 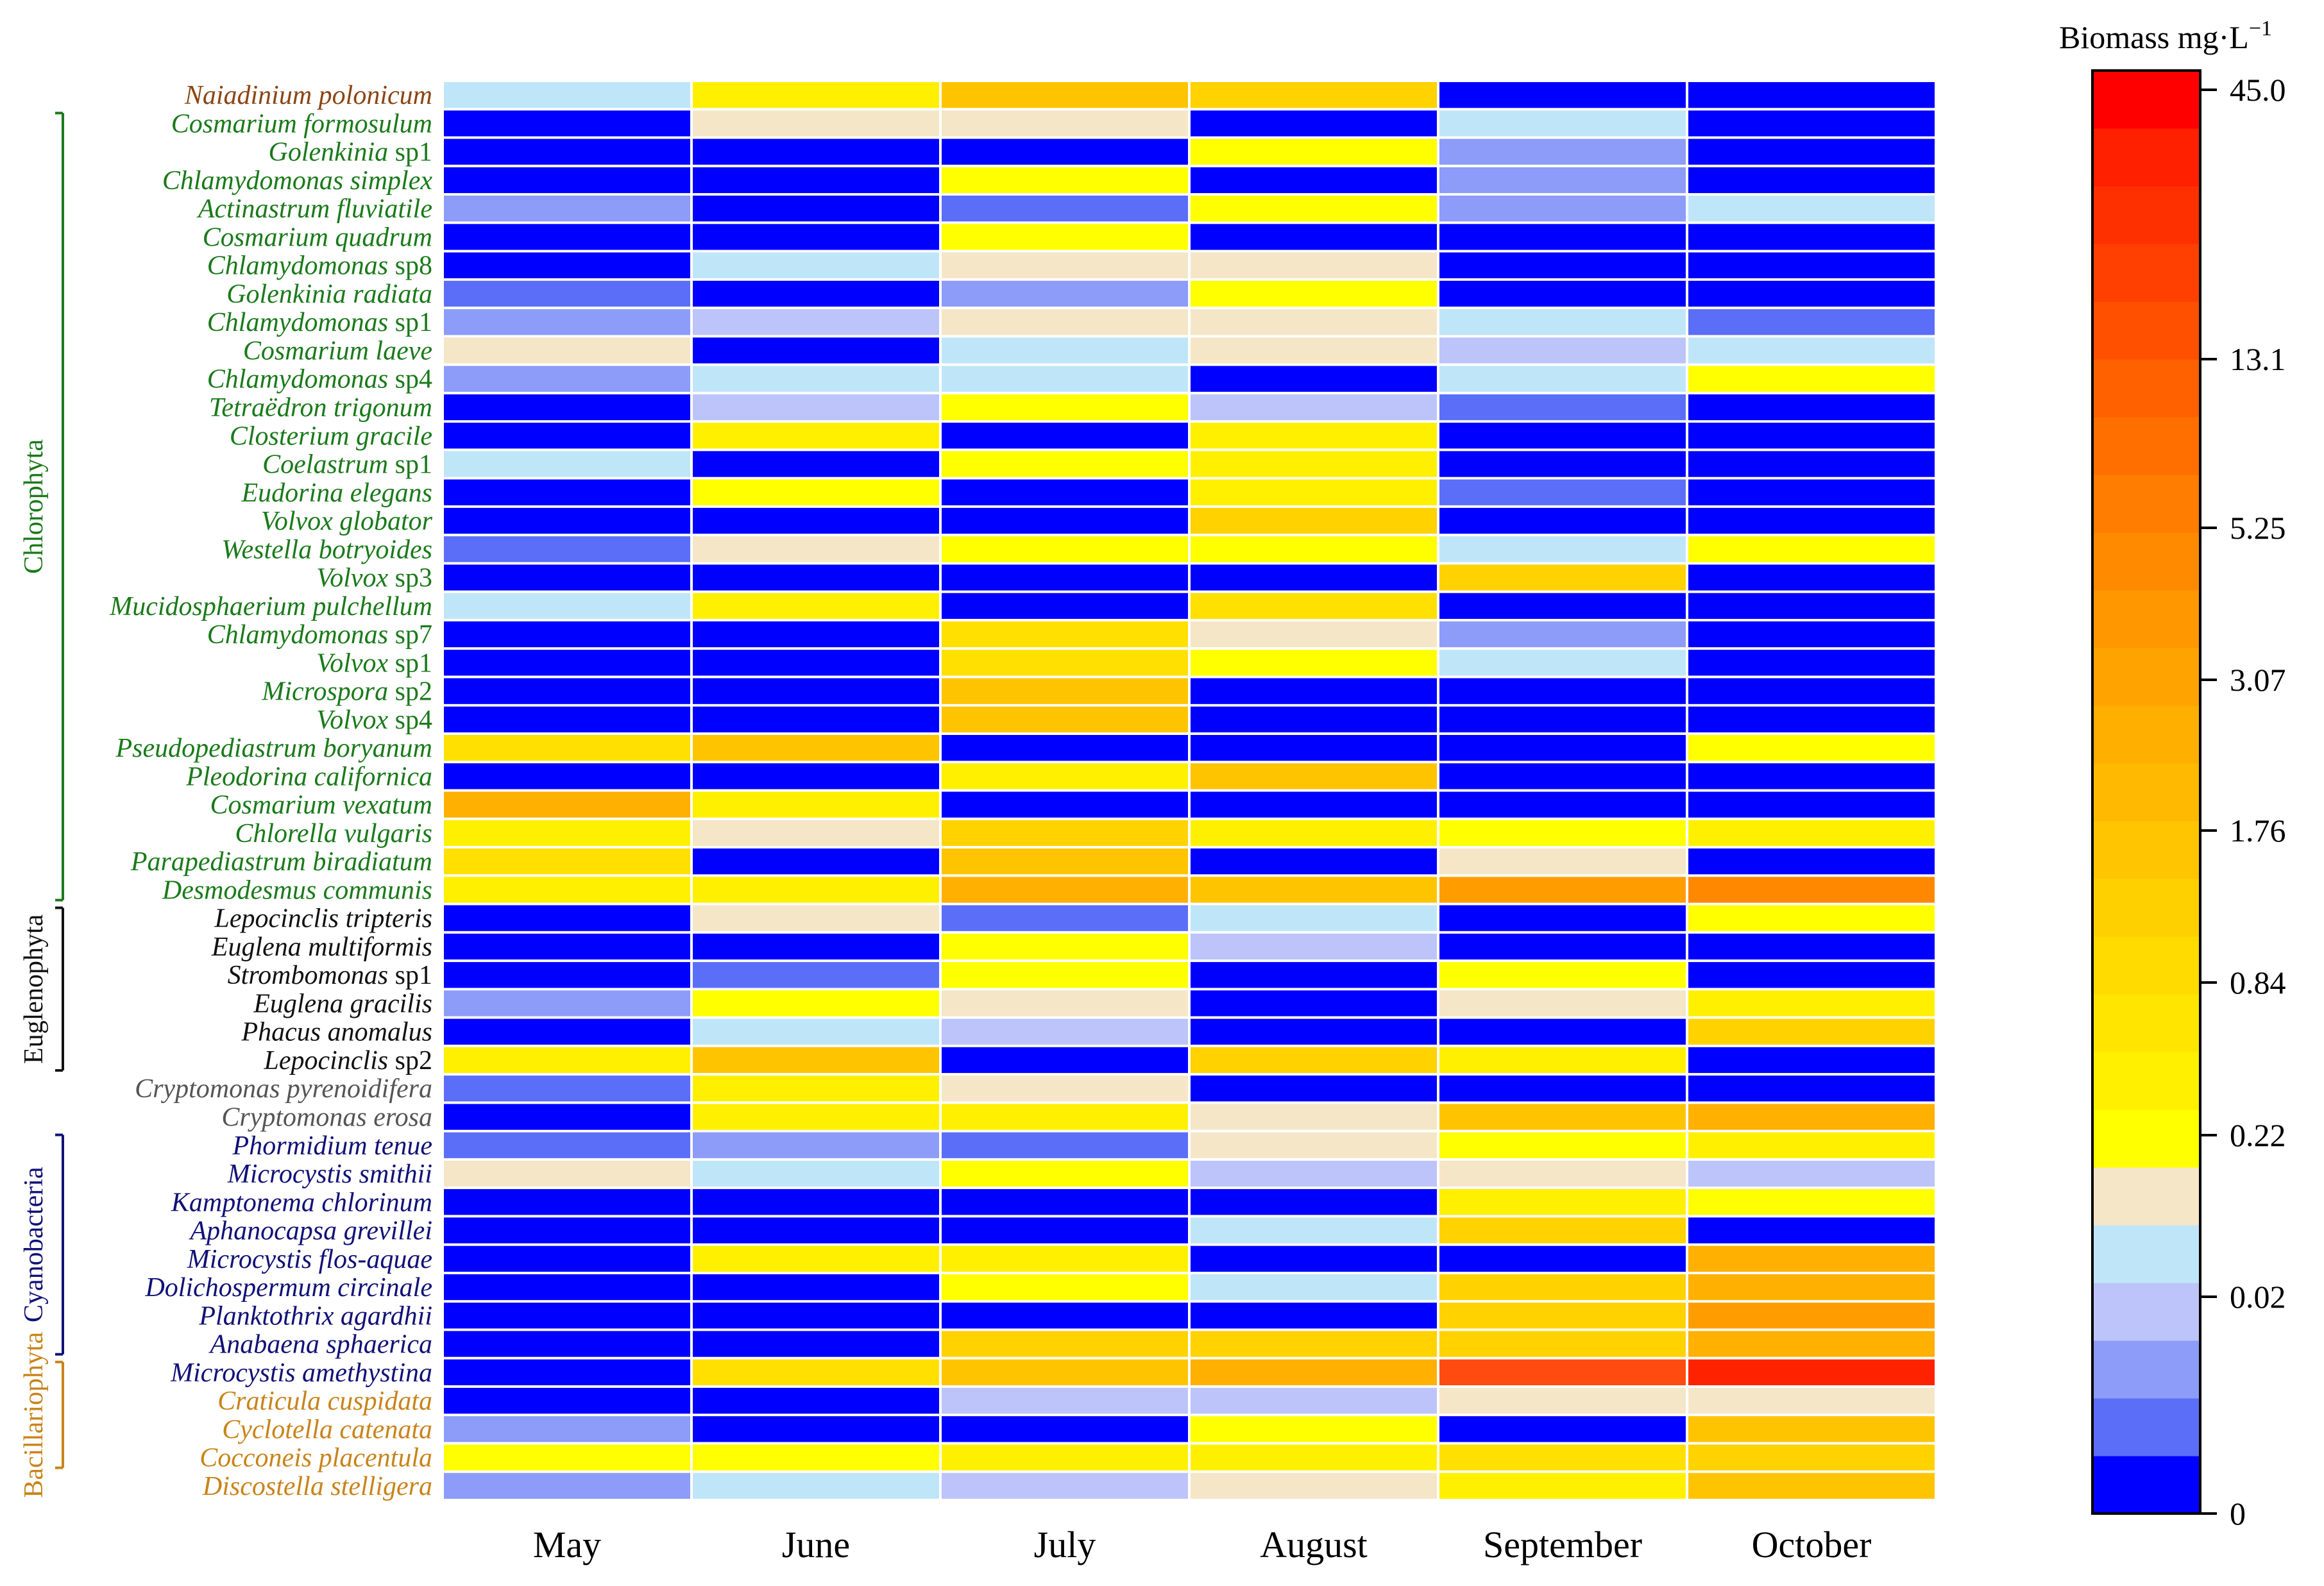 I want to click on species-label: Cryptomonas erosa, so click(x=326, y=1118).